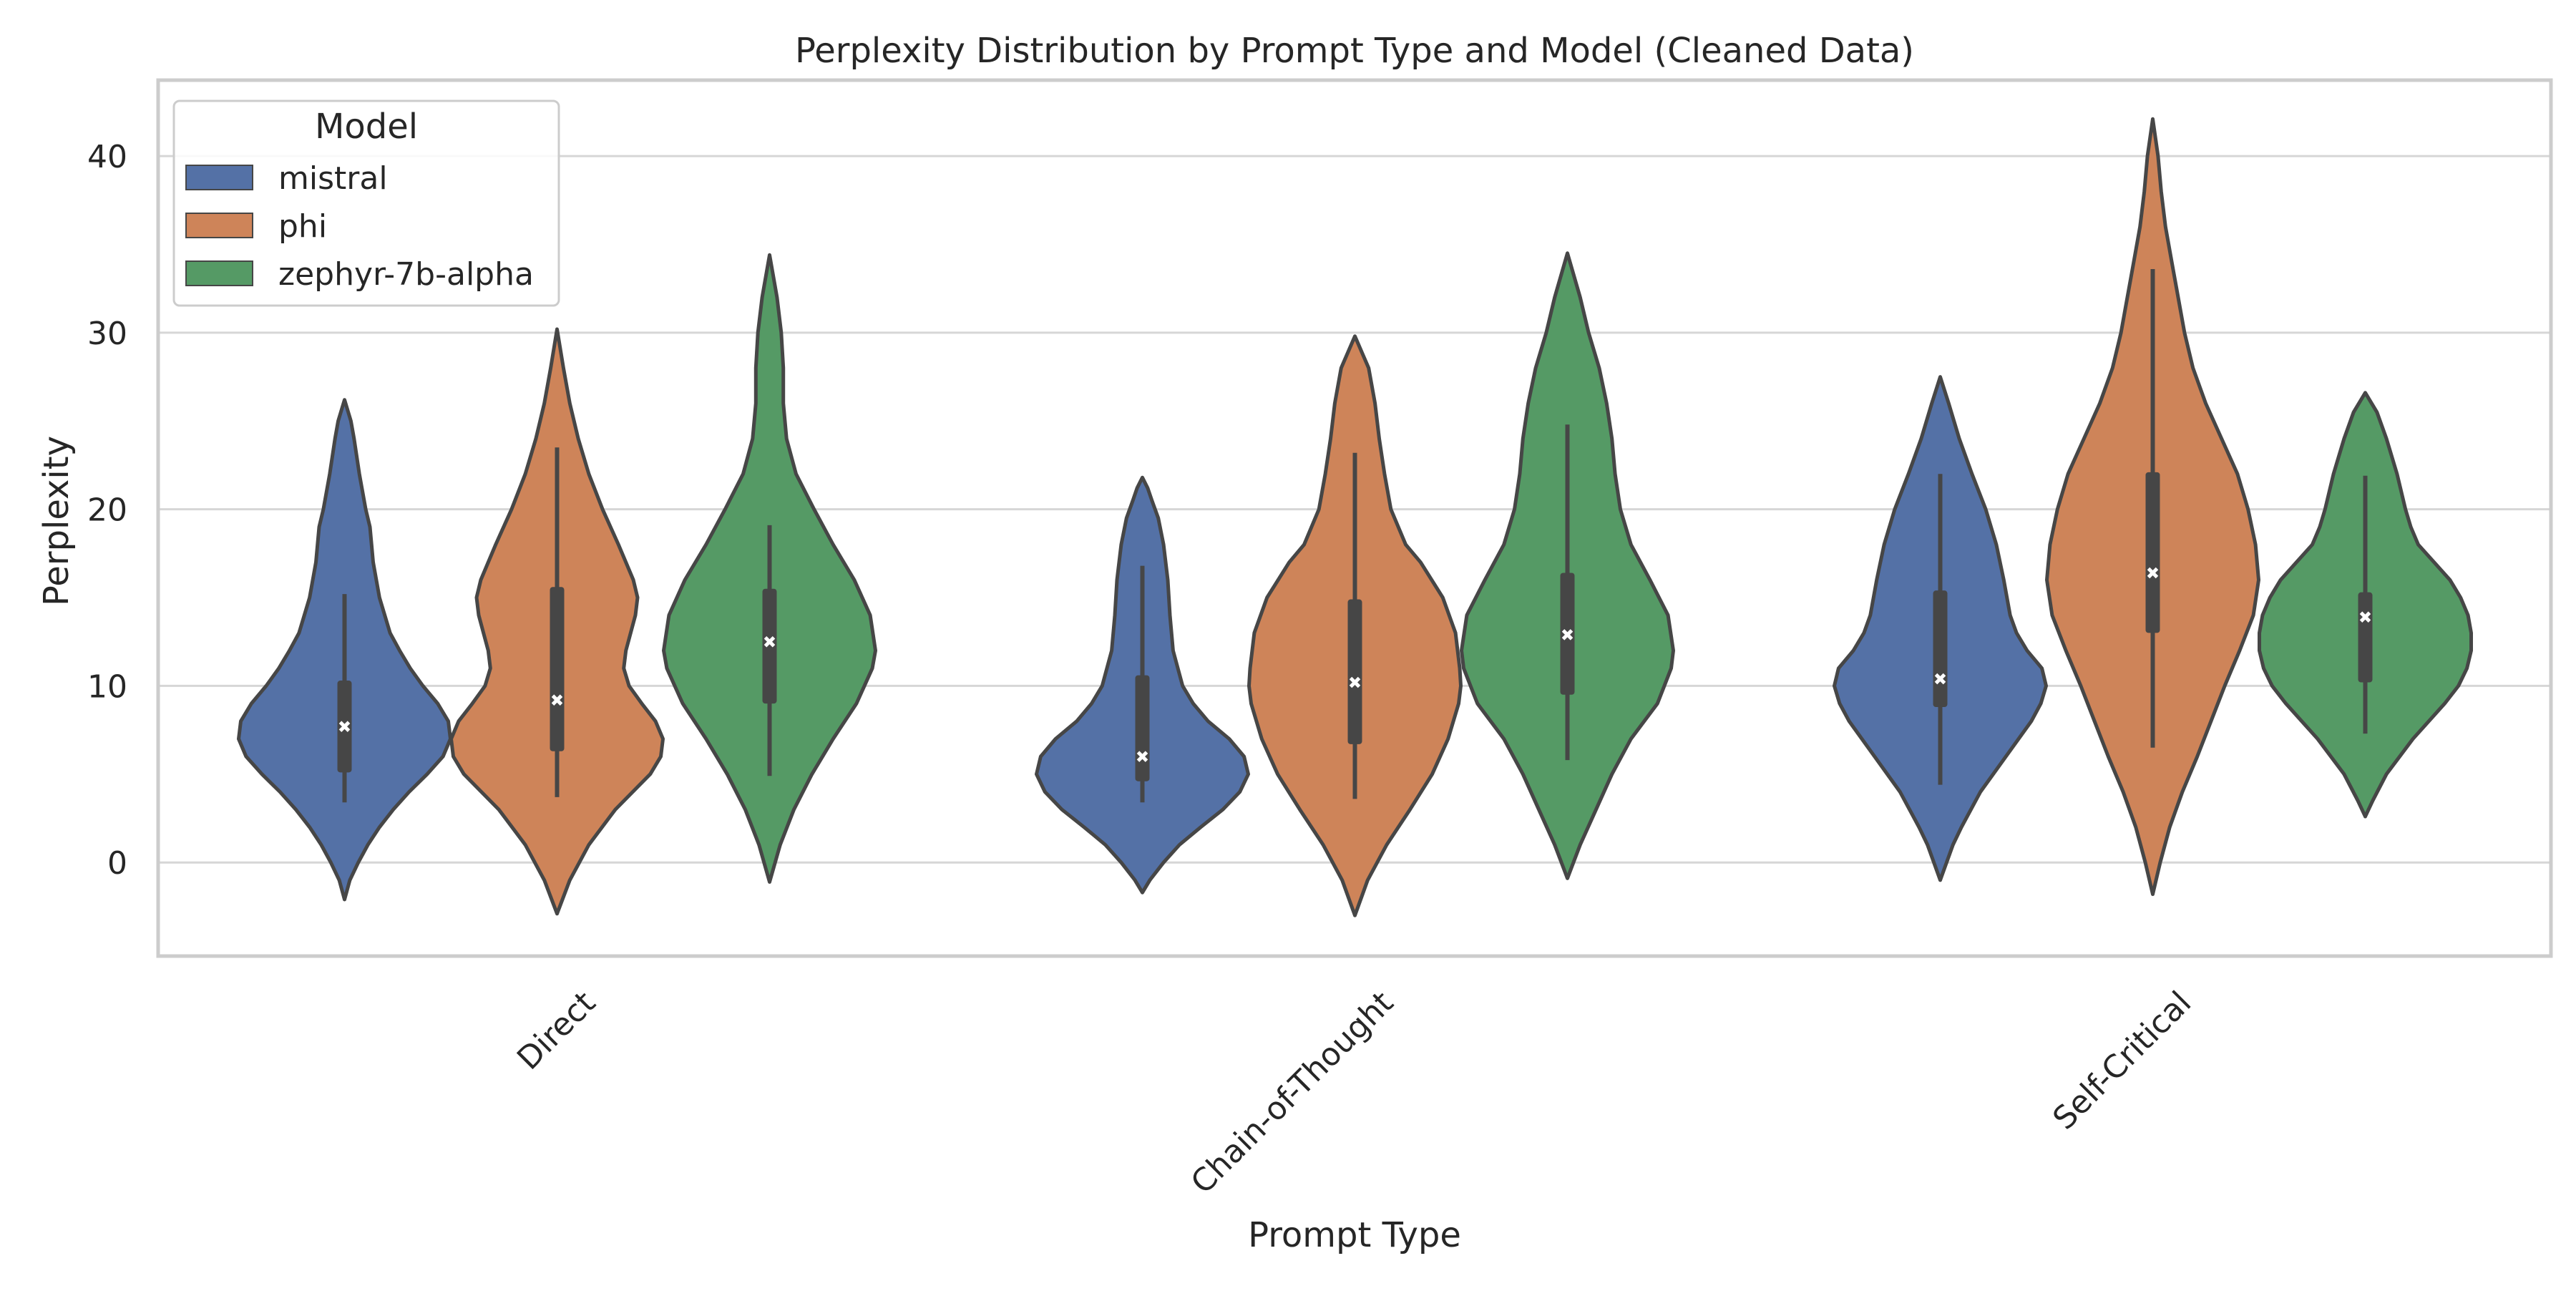 This screenshot has width=2576, height=1291. What do you see at coordinates (1354, 1235) in the screenshot?
I see `x-axis-label: Prompt Type` at bounding box center [1354, 1235].